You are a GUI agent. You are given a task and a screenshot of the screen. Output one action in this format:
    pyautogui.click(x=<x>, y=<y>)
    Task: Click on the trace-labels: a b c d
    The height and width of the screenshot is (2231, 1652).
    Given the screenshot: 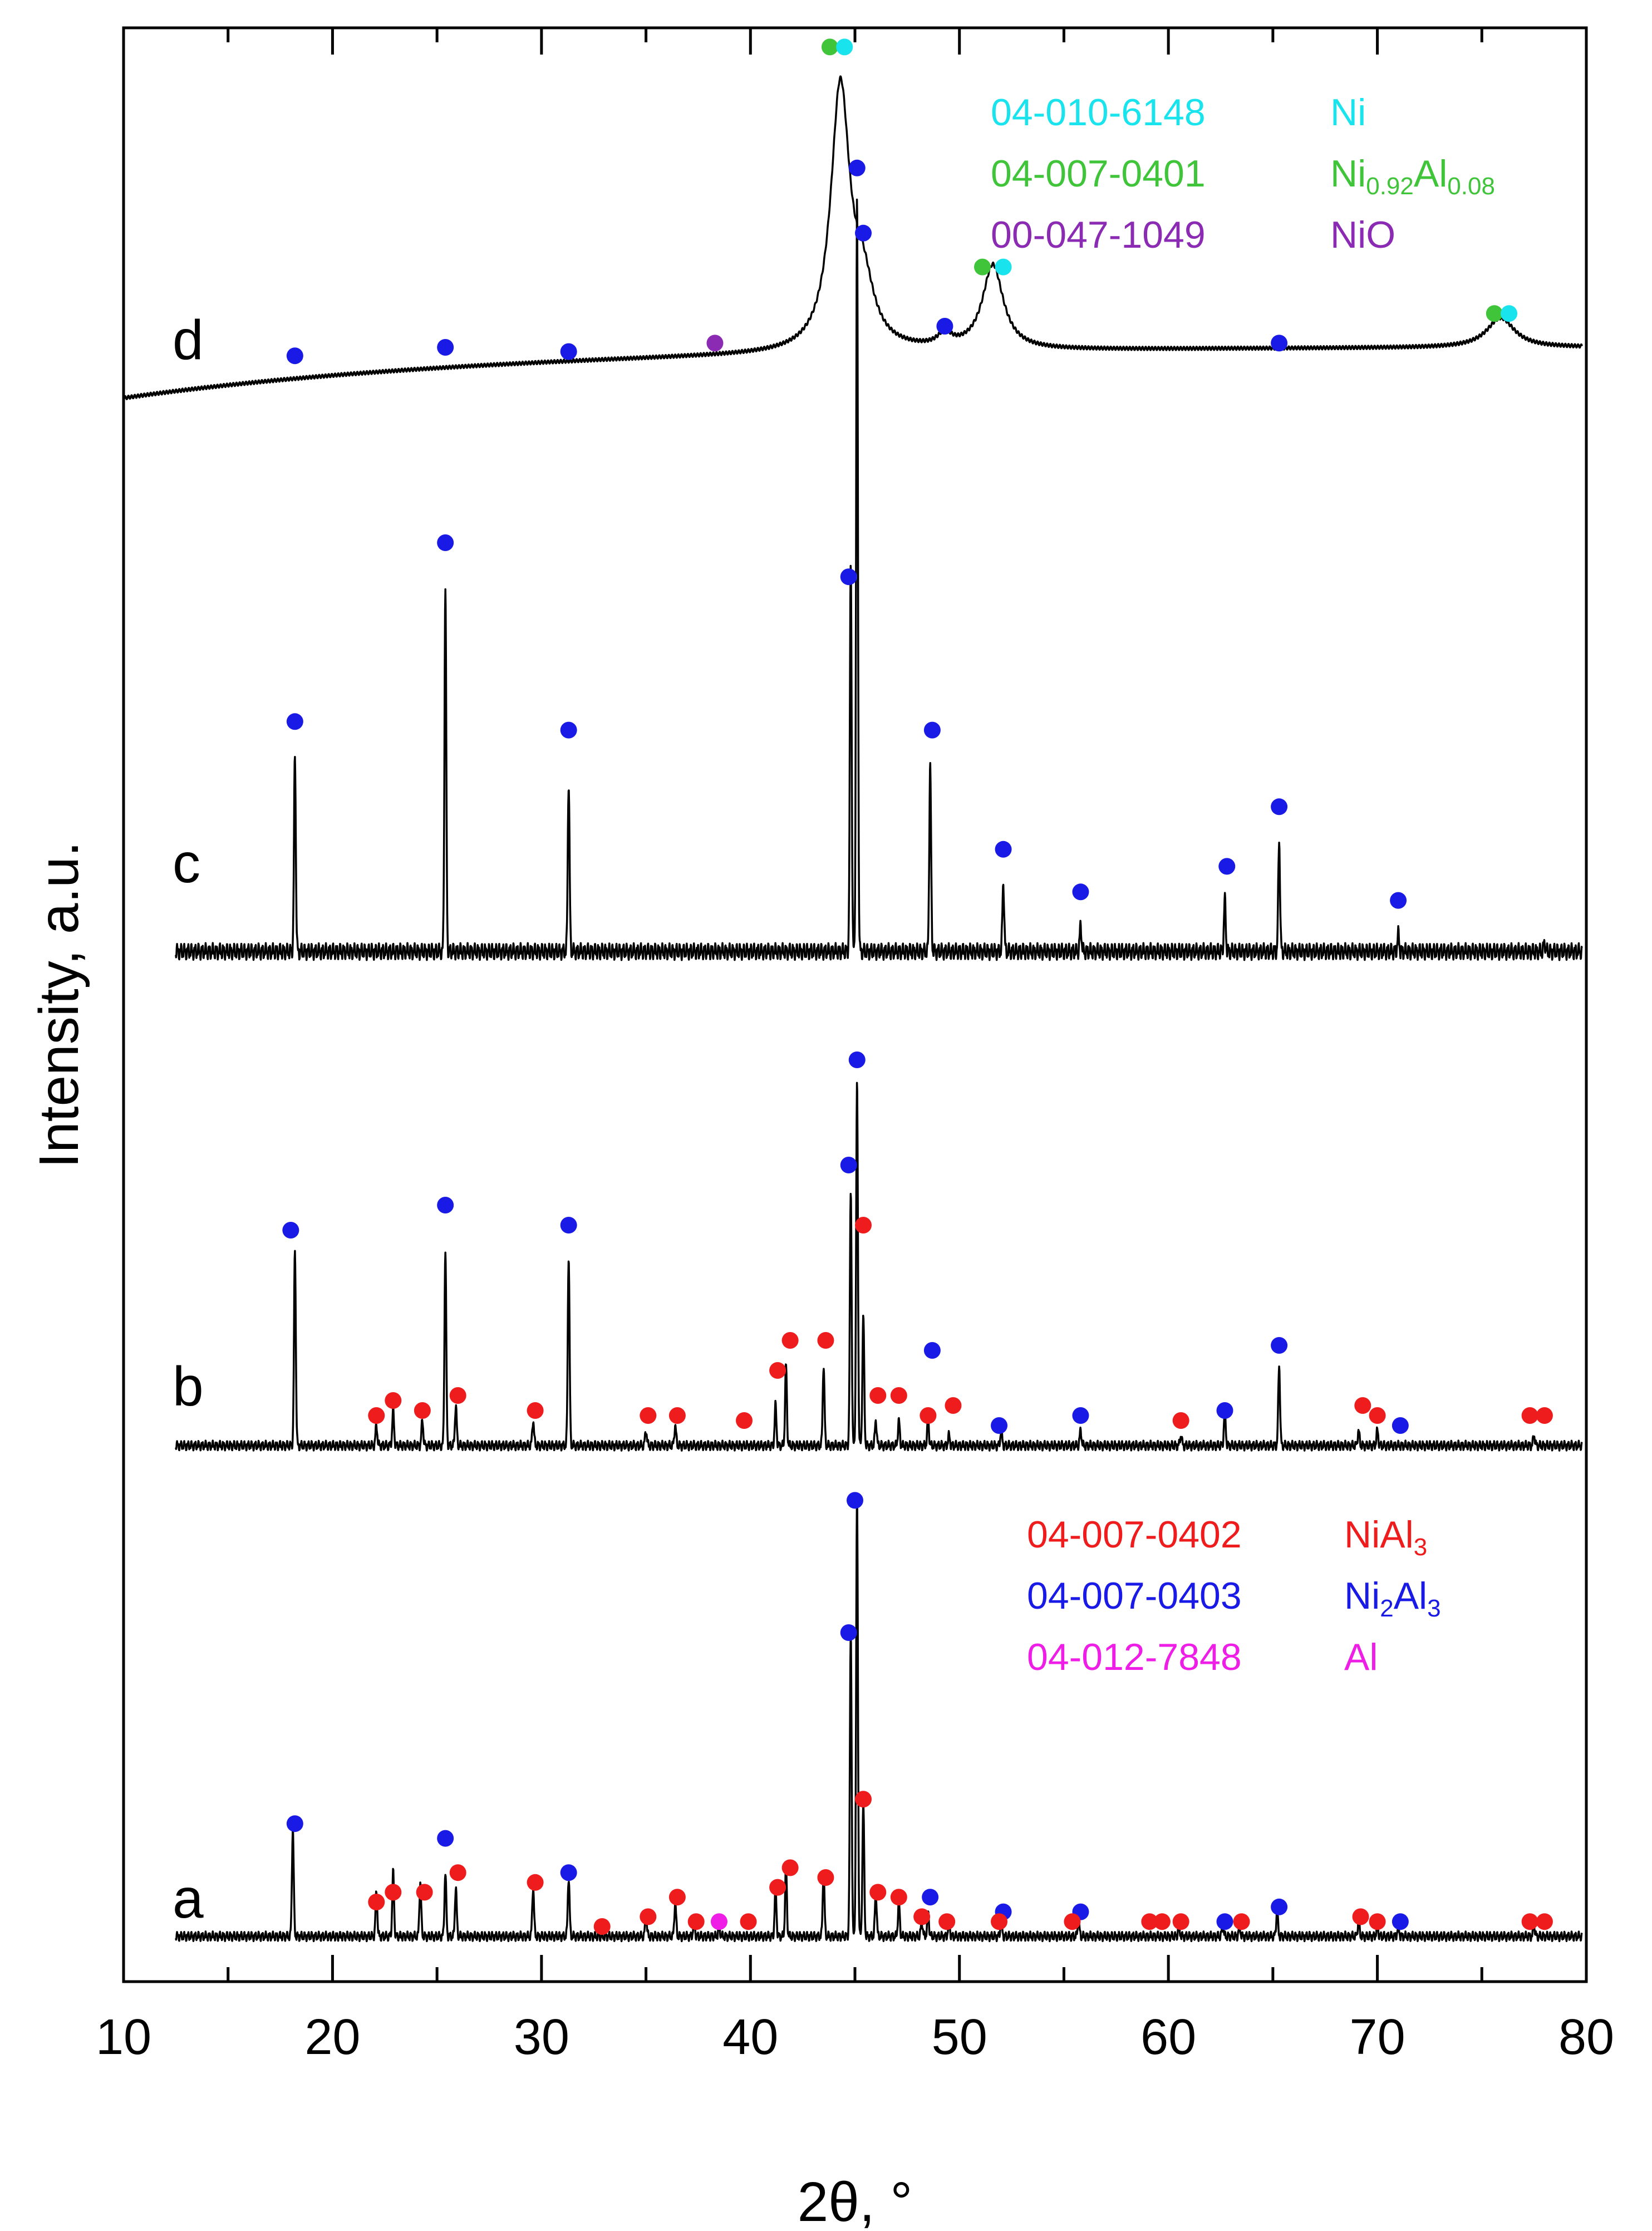 What is the action you would take?
    pyautogui.click(x=188, y=1119)
    